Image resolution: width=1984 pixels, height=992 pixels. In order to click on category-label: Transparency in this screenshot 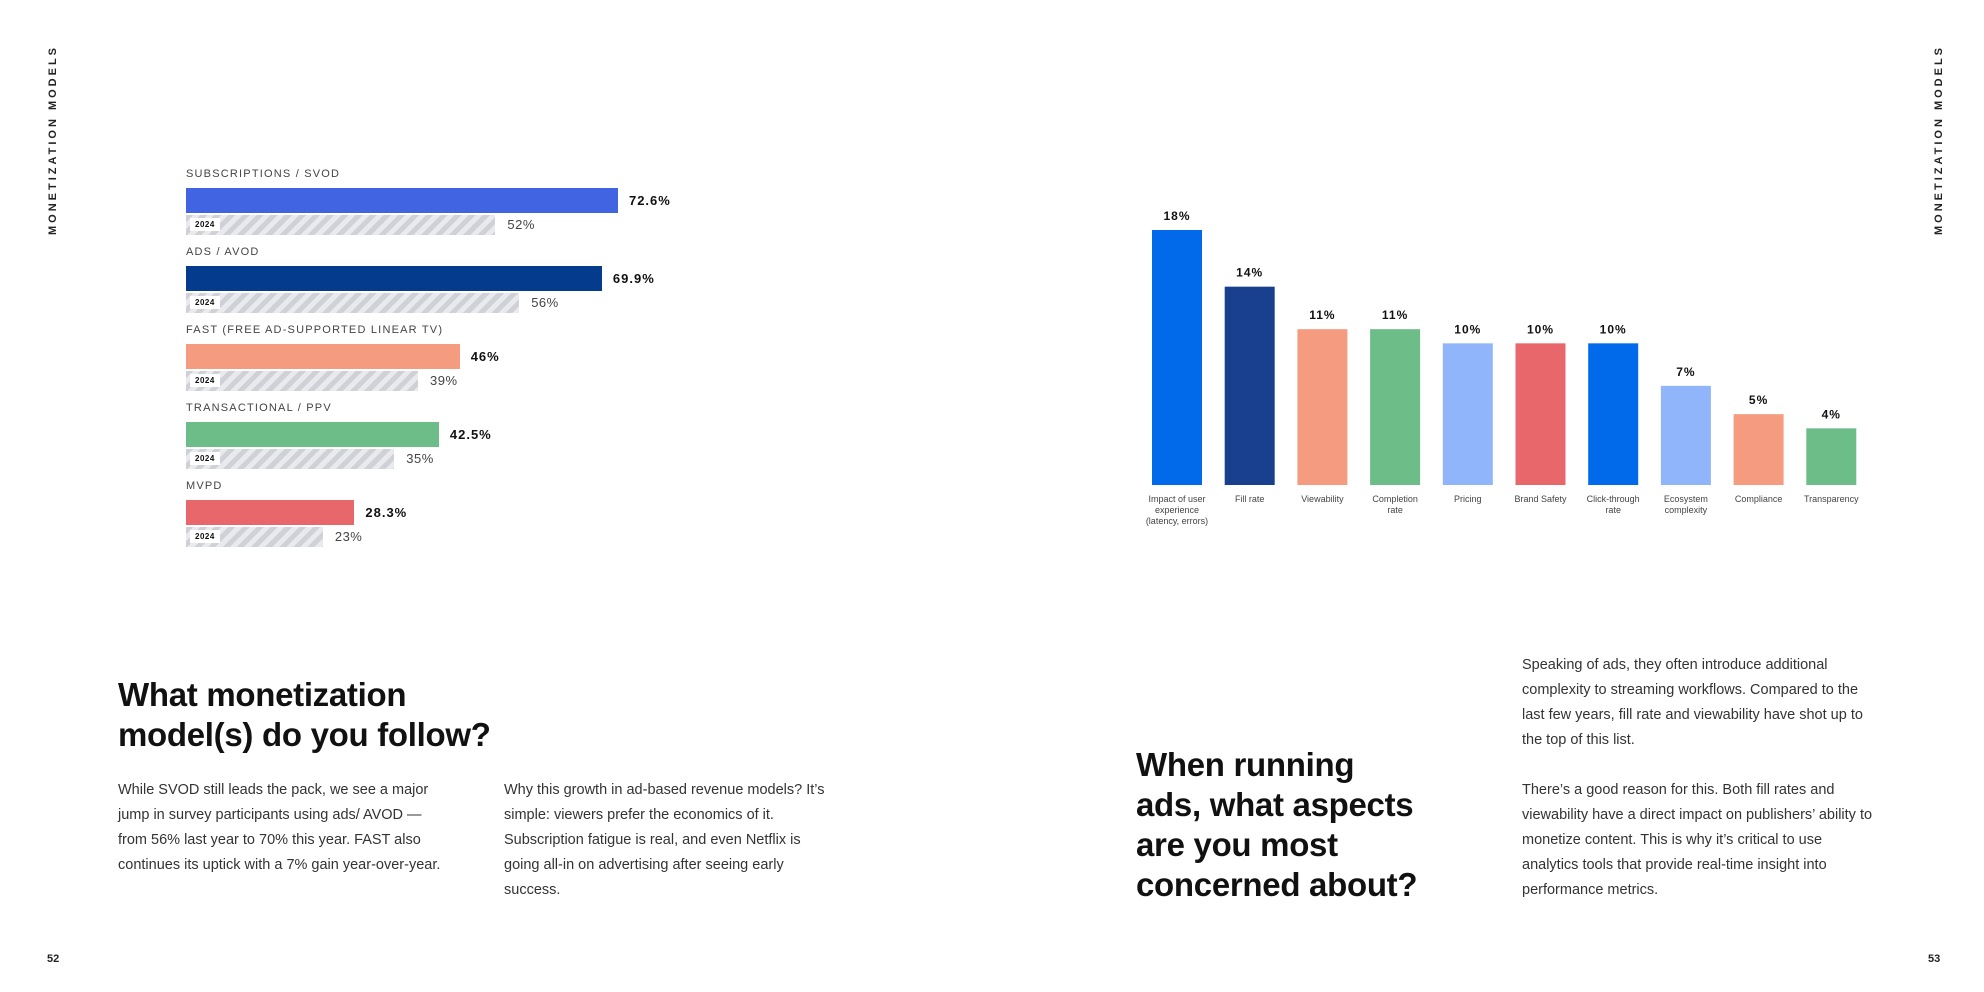, I will do `click(1831, 499)`.